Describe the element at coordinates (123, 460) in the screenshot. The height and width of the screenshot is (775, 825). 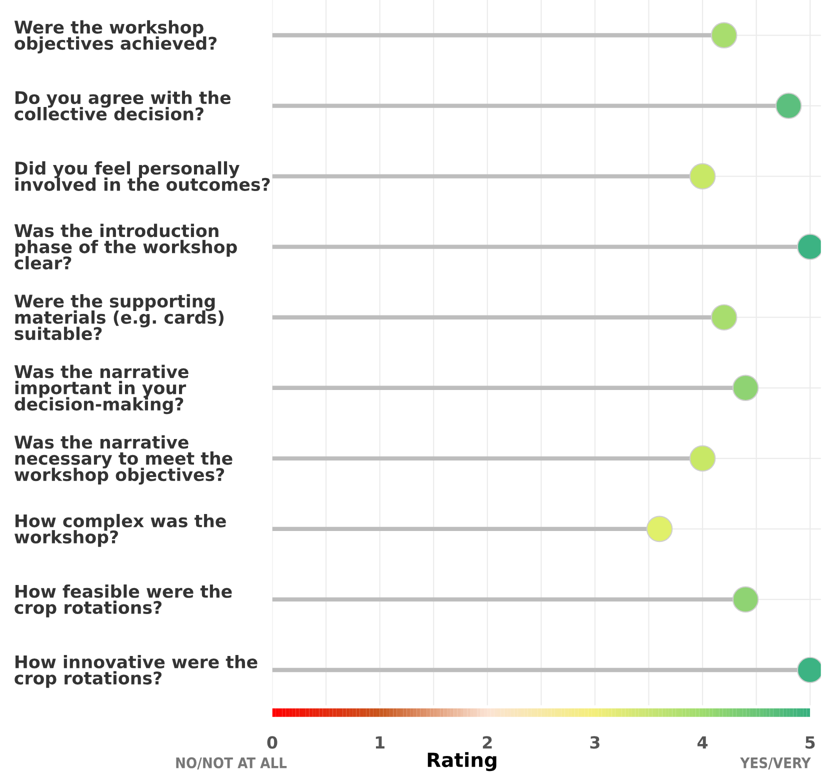
I see `y-tick-label: Was the narrative necessary to meet the workshop objectives?` at that location.